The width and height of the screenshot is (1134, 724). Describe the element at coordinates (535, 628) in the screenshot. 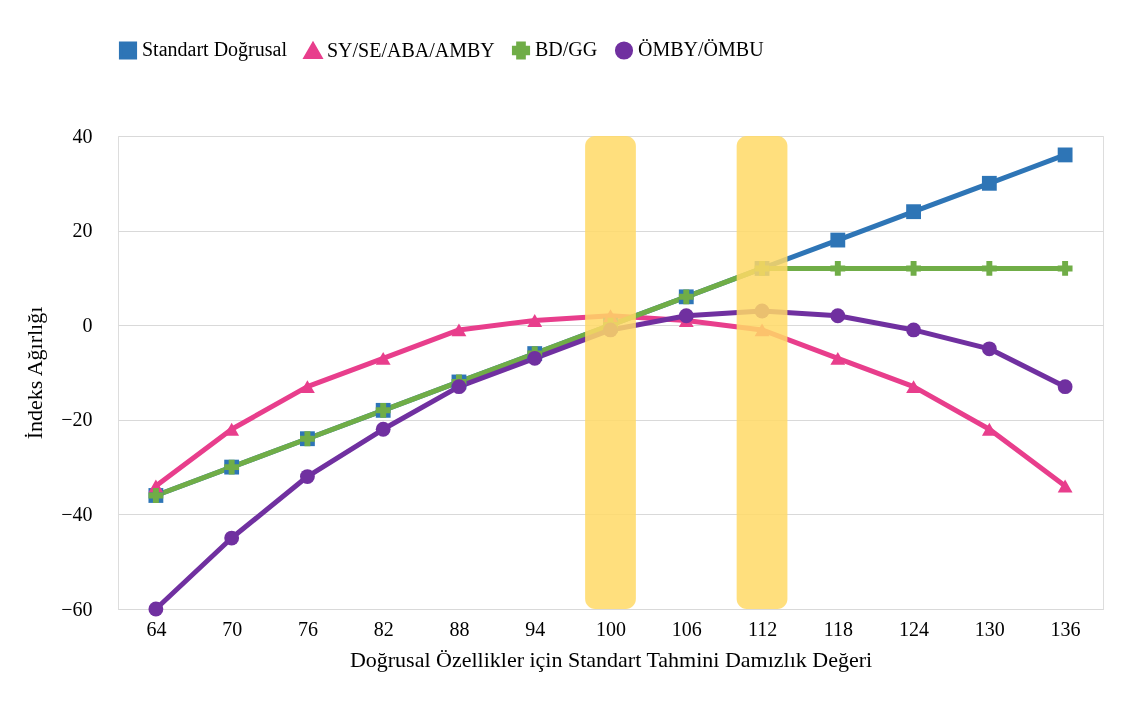

I see `x-tick-label: 94` at that location.